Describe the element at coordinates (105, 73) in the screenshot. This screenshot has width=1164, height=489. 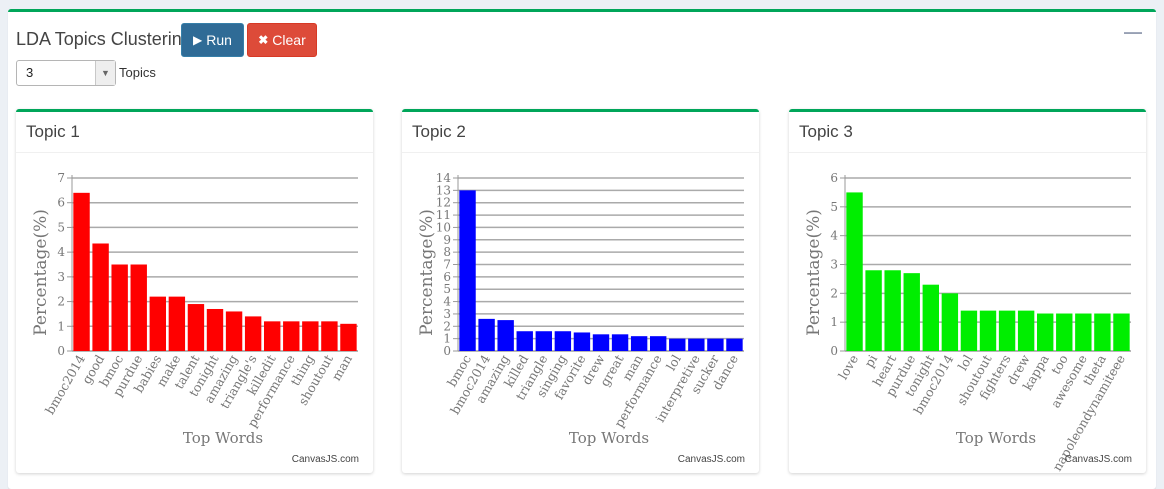
I see `chevron-down-icon: ▼` at that location.